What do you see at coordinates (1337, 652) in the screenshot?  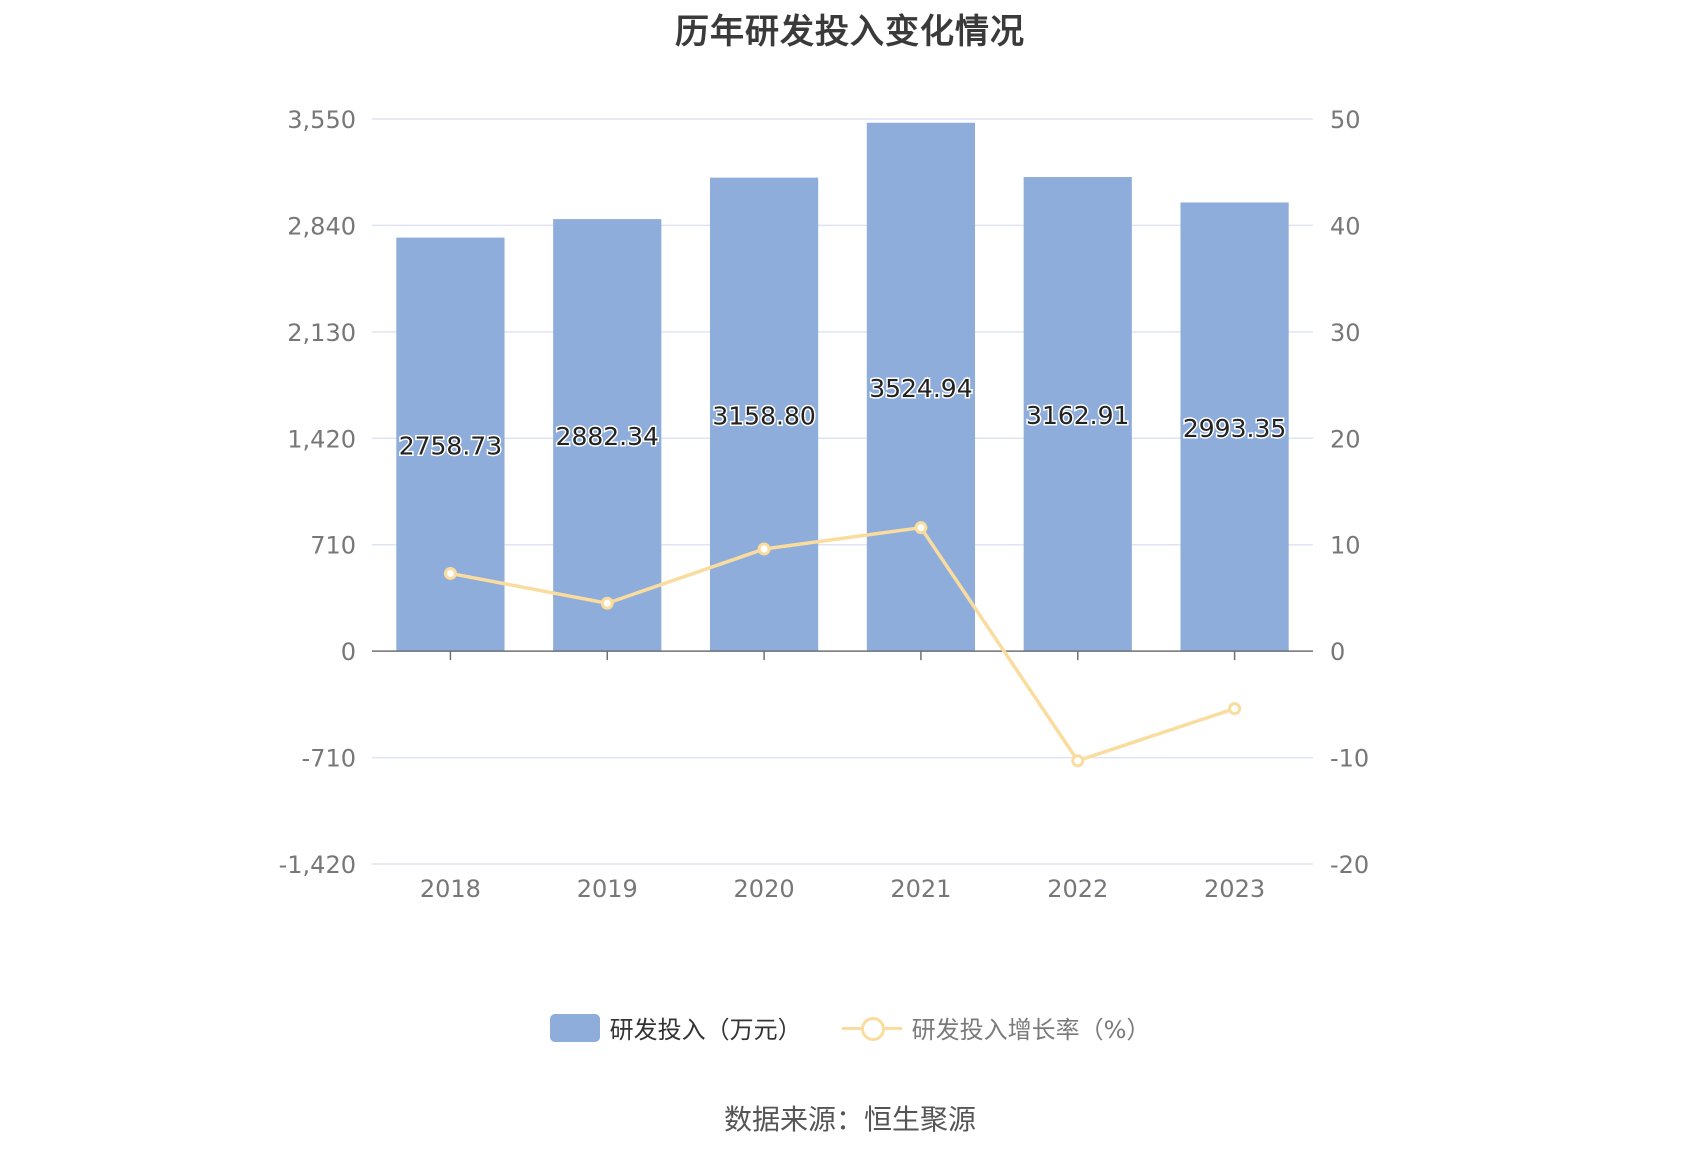 I see `y-right-tick-label: 0` at bounding box center [1337, 652].